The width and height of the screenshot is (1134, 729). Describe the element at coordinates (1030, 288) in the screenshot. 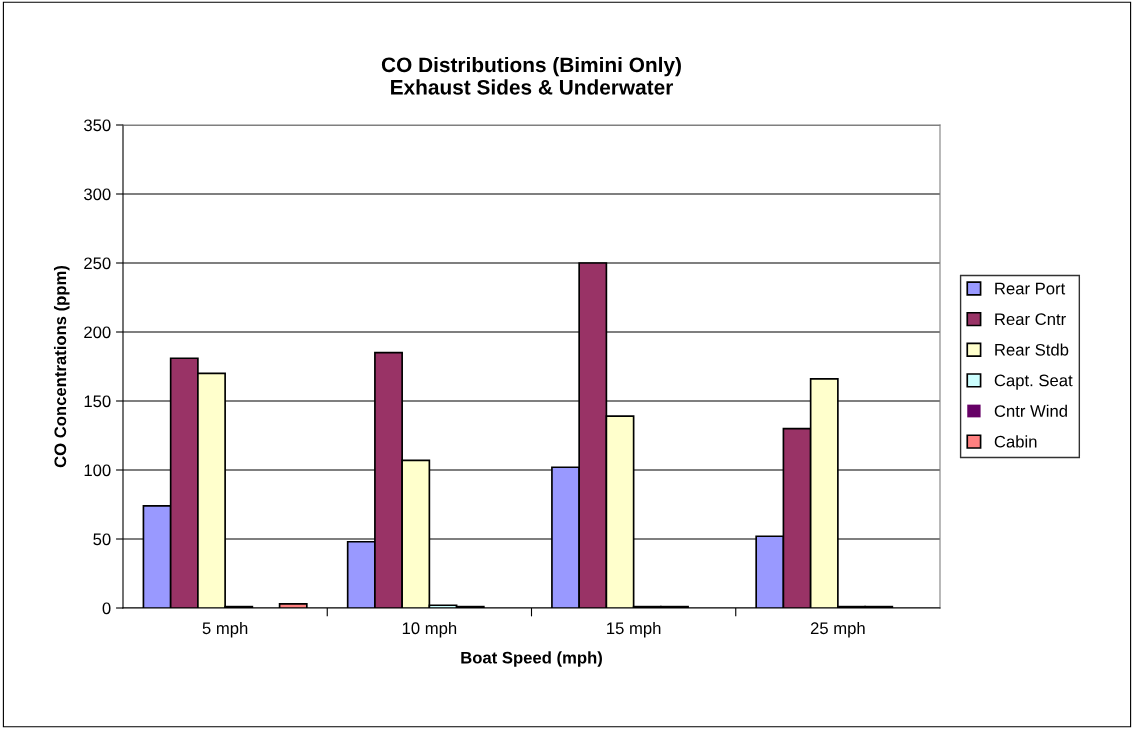

I see `legend-label: Rear Port` at that location.